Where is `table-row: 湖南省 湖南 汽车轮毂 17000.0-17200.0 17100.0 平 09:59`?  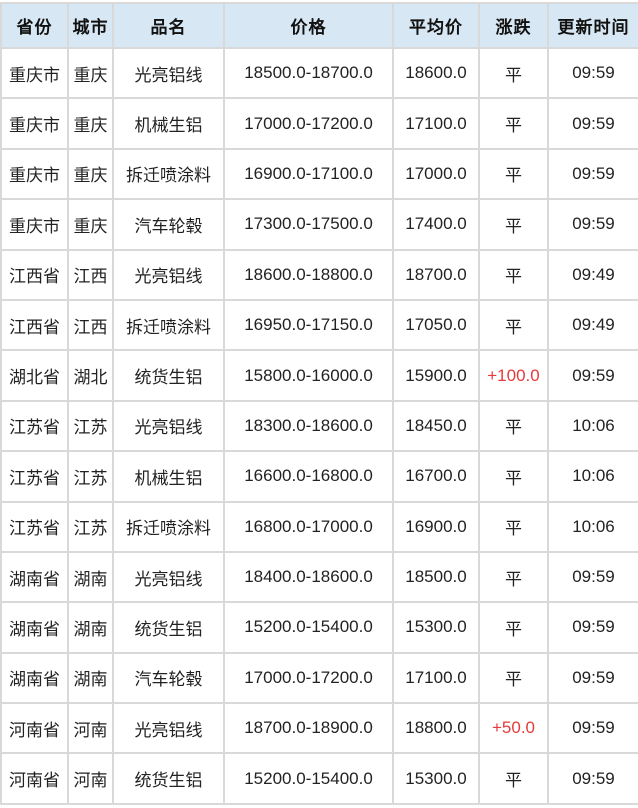
table-row: 湖南省 湖南 汽车轮毂 17000.0-17200.0 17100.0 平 09:59 is located at coordinates (319, 678).